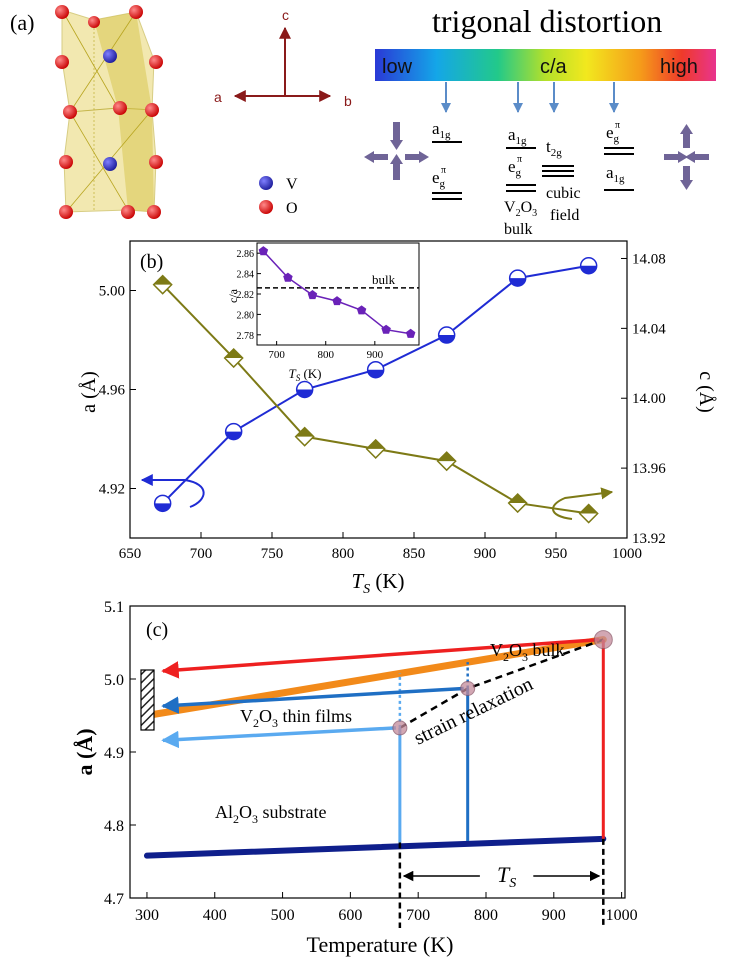  Describe the element at coordinates (157, 630) in the screenshot. I see `panel-c-label: (c)` at that location.